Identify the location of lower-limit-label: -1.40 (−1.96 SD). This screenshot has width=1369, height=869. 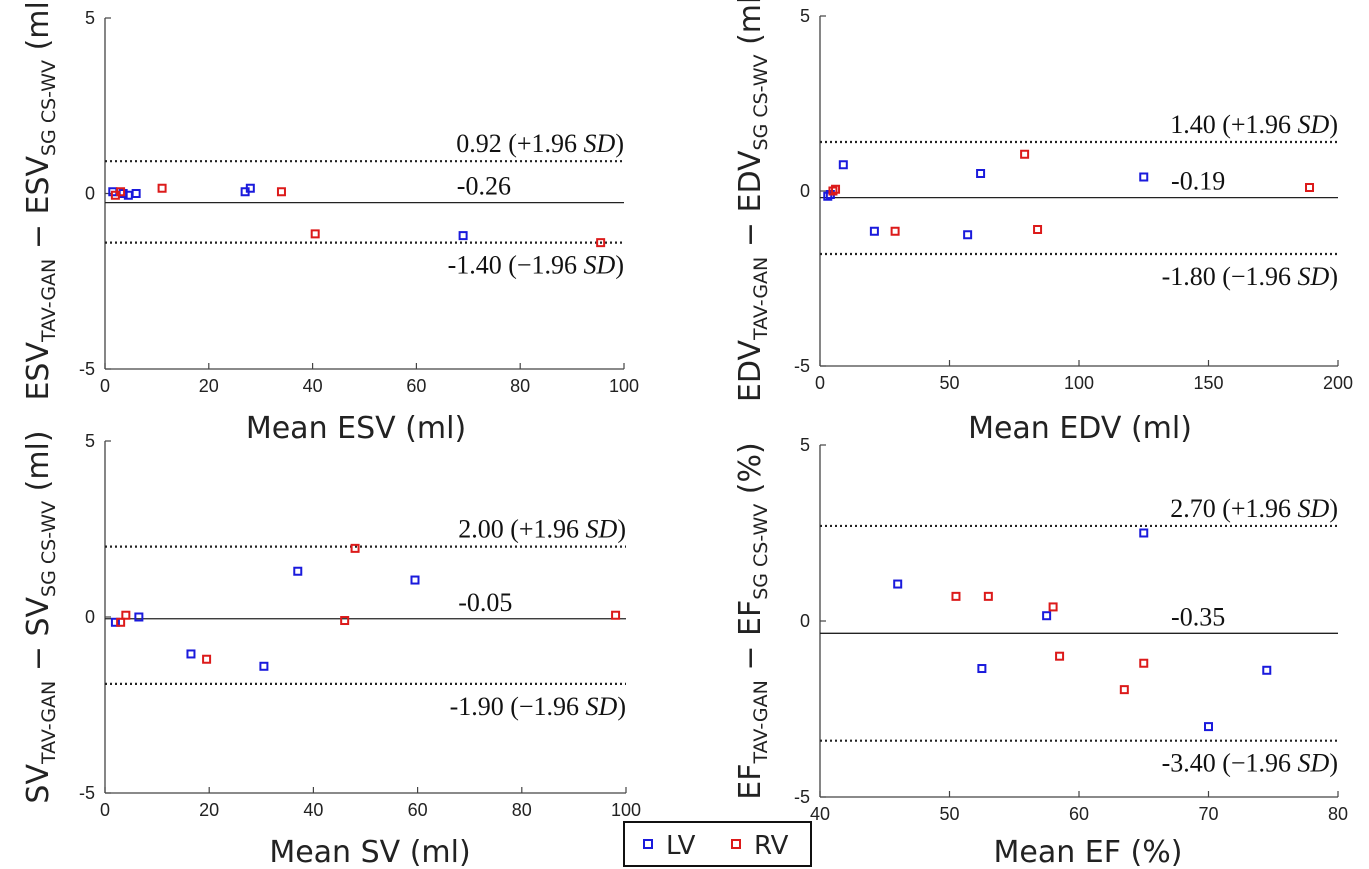
(536, 265).